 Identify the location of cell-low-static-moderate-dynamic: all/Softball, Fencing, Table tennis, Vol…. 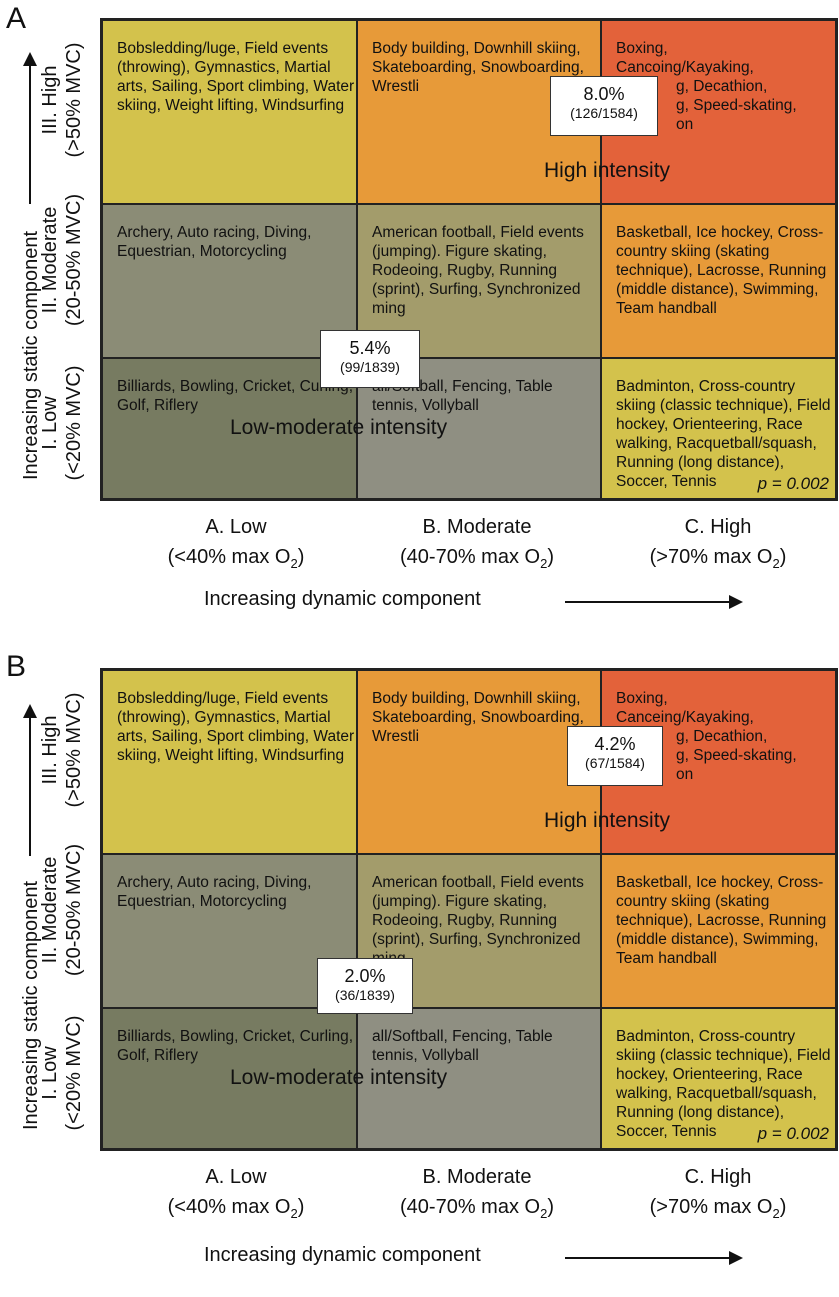
(479, 1078).